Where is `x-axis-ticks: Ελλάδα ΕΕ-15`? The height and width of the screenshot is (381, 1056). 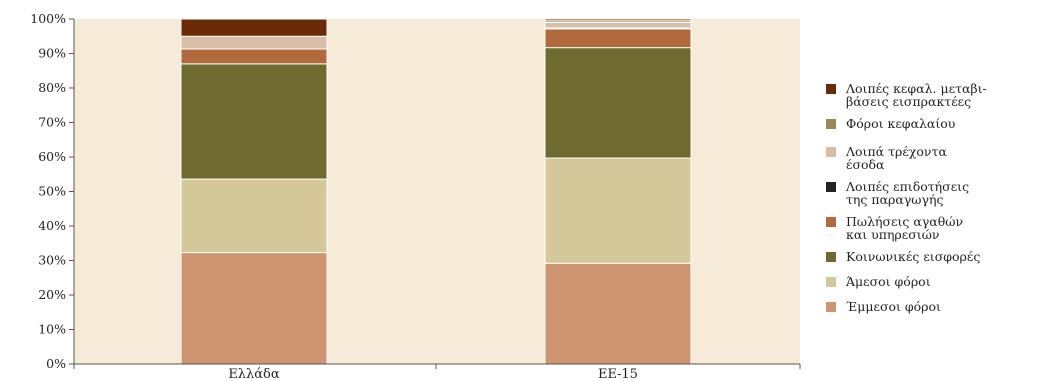
x-axis-ticks: Ελλάδα ΕΕ-15 is located at coordinates (437, 372).